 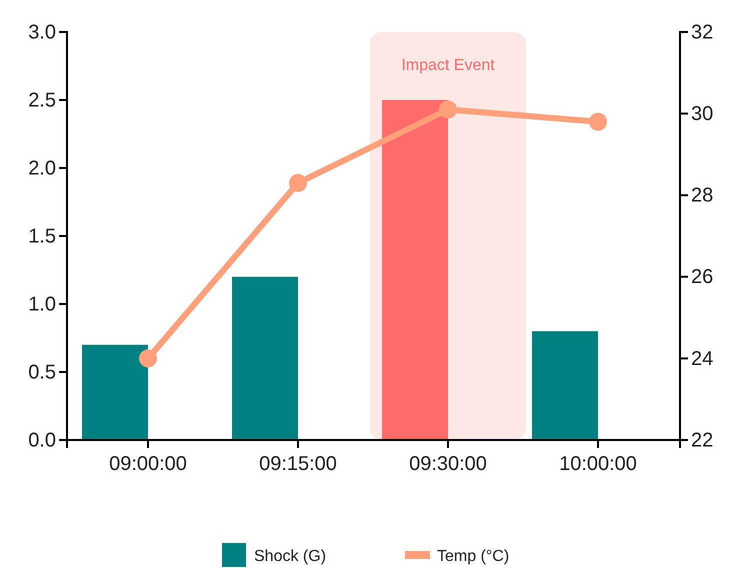 What do you see at coordinates (42, 236) in the screenshot?
I see `y-tick-label: 1.5` at bounding box center [42, 236].